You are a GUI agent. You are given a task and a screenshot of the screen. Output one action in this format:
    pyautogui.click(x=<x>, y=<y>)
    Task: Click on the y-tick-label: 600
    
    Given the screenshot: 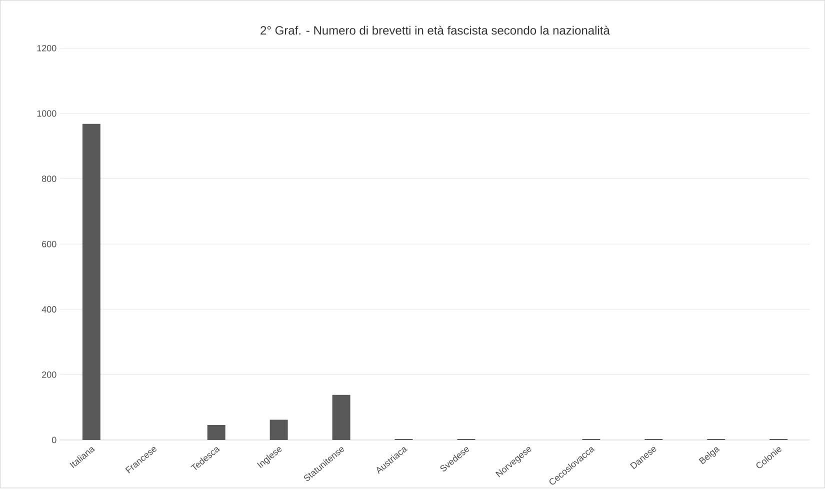 What is the action you would take?
    pyautogui.click(x=49, y=244)
    